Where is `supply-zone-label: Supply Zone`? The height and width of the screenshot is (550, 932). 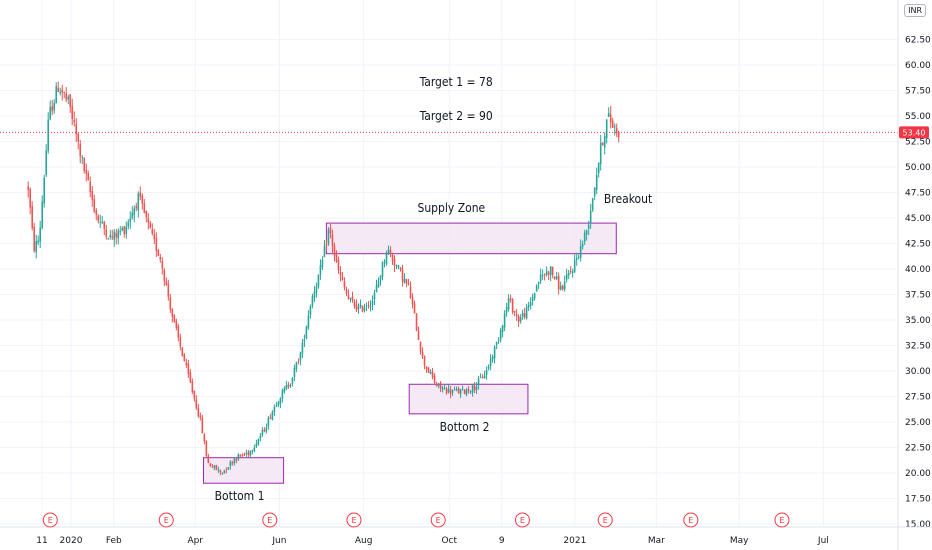 supply-zone-label: Supply Zone is located at coordinates (451, 208).